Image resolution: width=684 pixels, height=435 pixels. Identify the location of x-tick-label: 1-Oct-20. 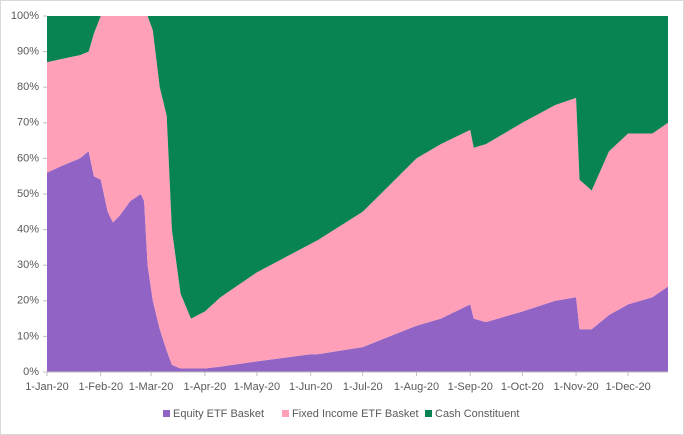
(522, 387).